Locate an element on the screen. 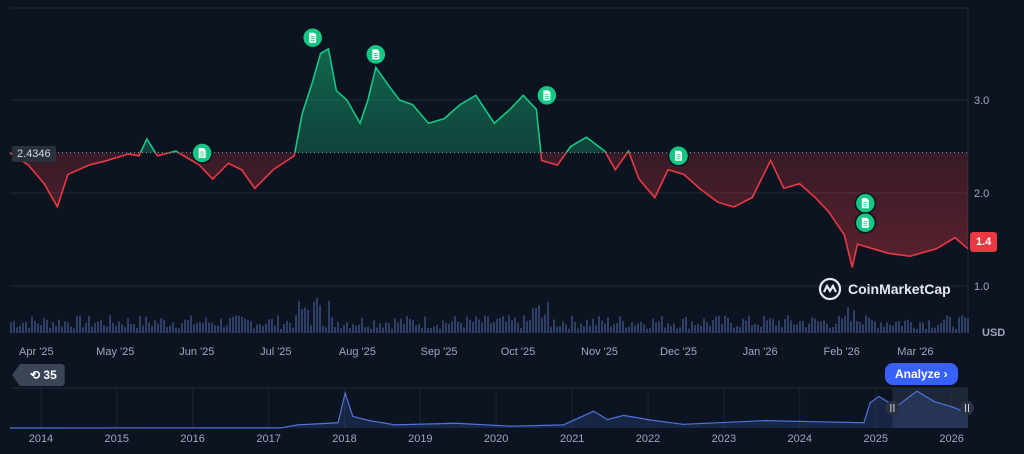 This screenshot has height=454, width=1024. navigator-year-label: 2024 is located at coordinates (799, 439).